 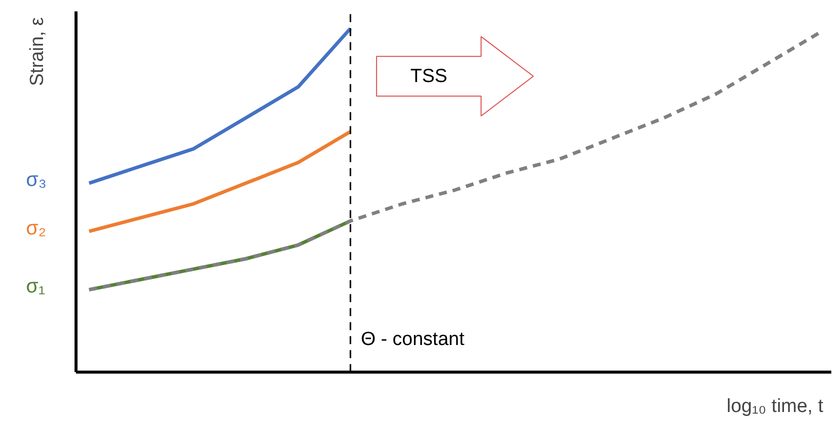 What do you see at coordinates (429, 76) in the screenshot?
I see `annotation: TSS` at bounding box center [429, 76].